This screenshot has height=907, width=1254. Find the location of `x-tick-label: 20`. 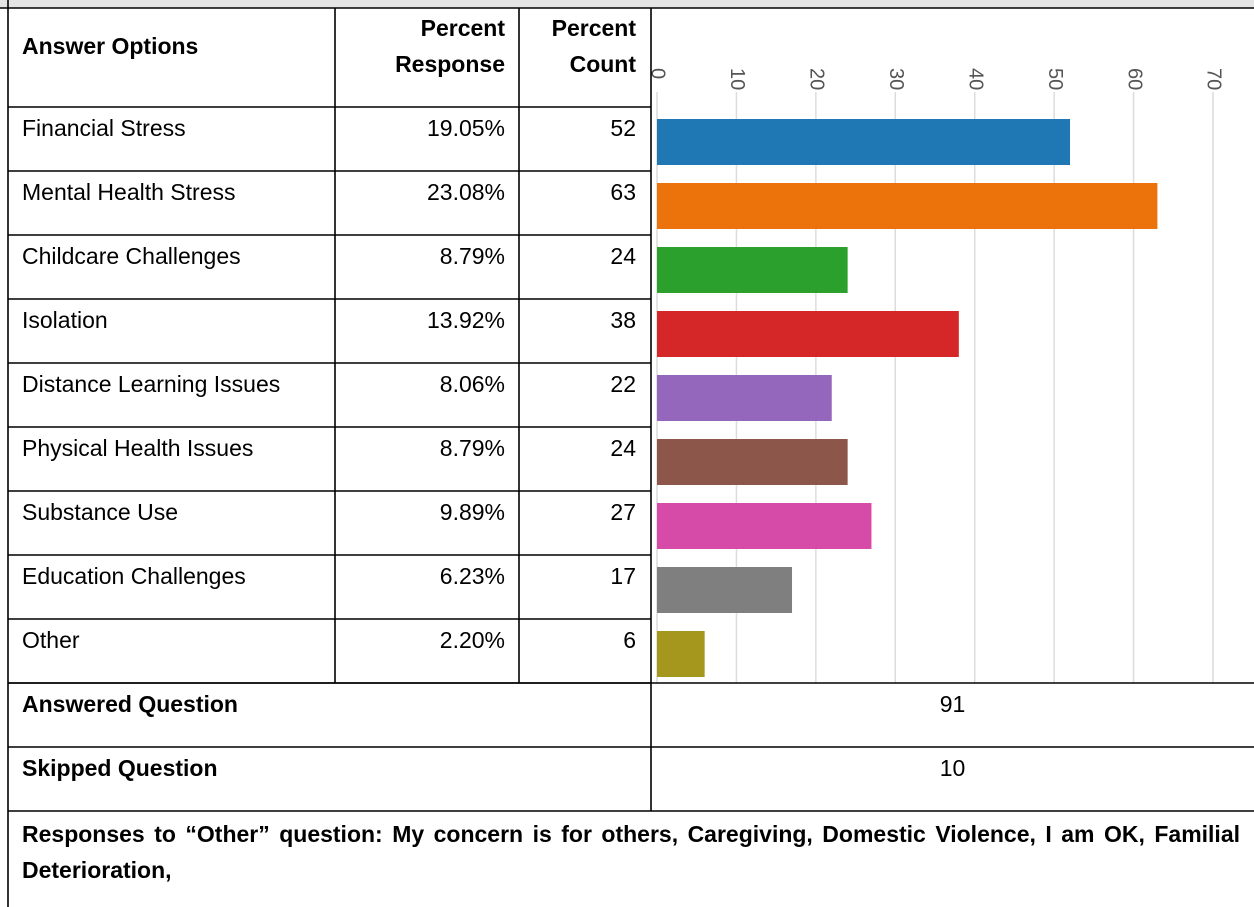

x-tick-label: 20 is located at coordinates (817, 79).